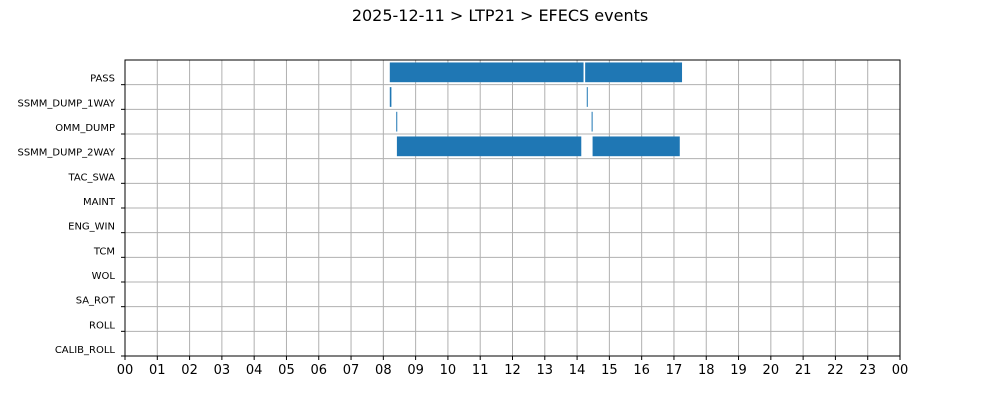 This screenshot has height=400, width=1000. I want to click on x-tick-label: 14, so click(577, 370).